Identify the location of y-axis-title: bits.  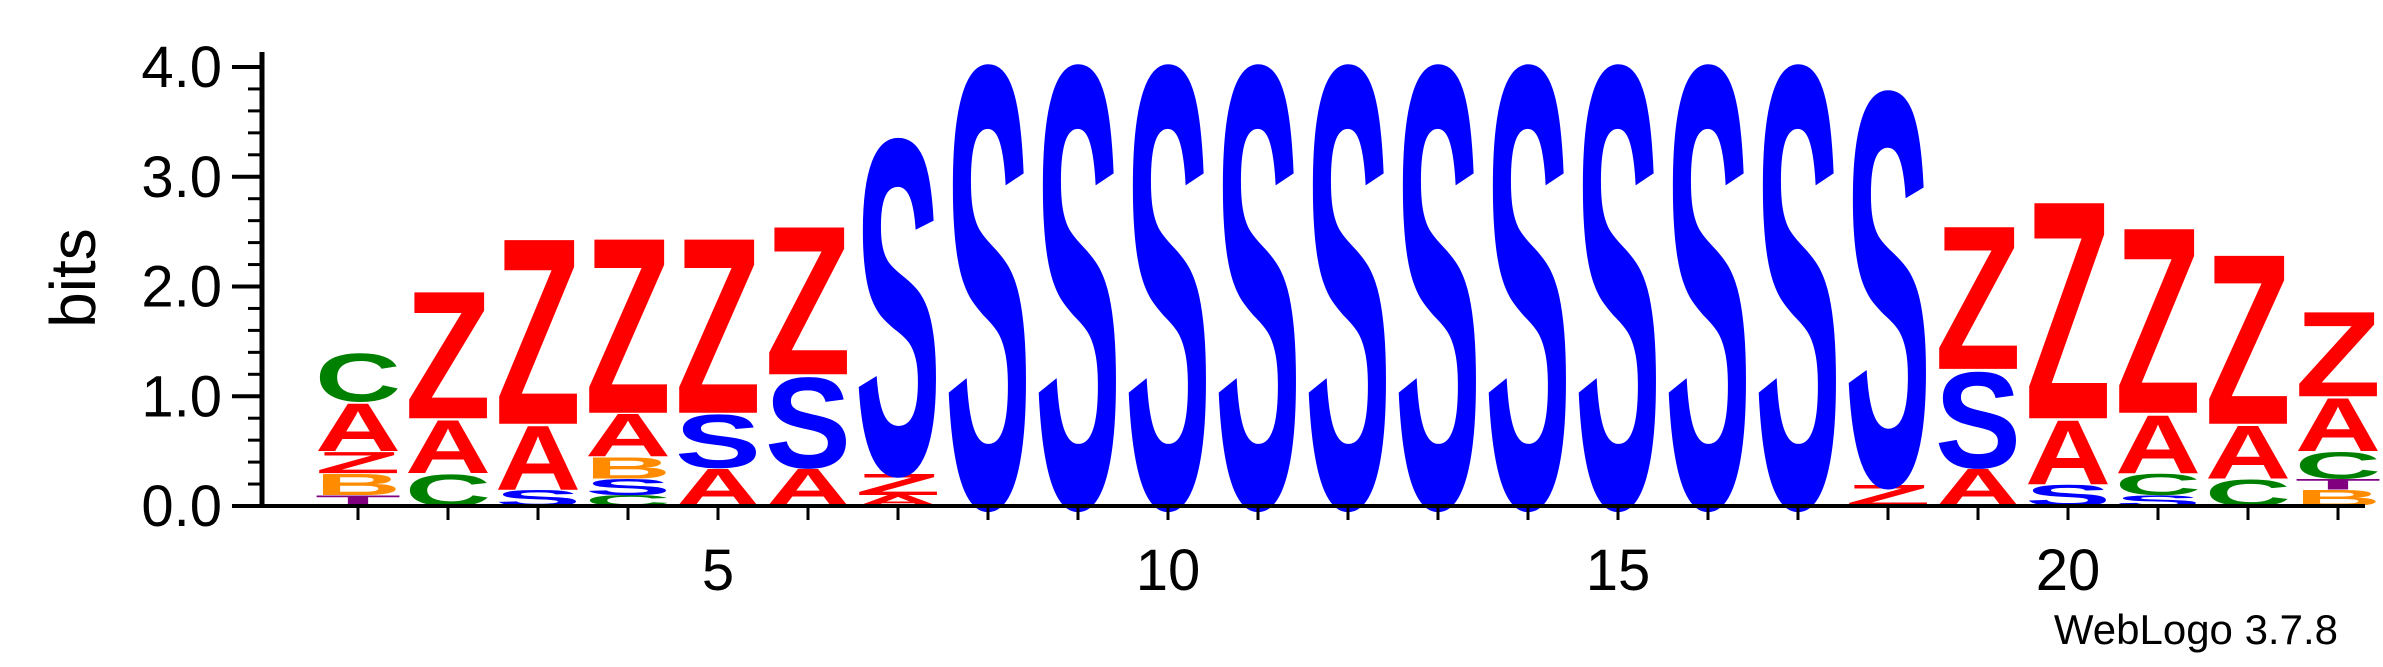
(73, 278).